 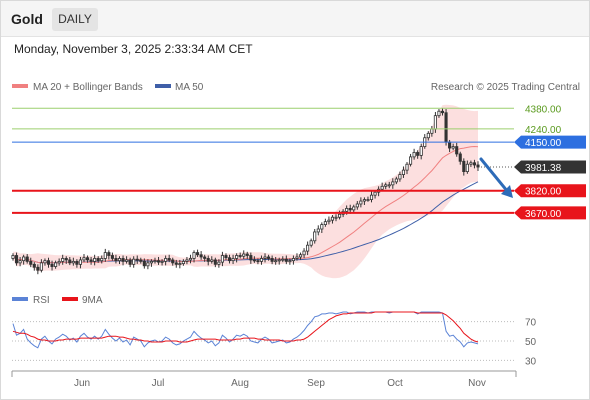 I want to click on symbol-title: Gold, so click(x=27, y=19).